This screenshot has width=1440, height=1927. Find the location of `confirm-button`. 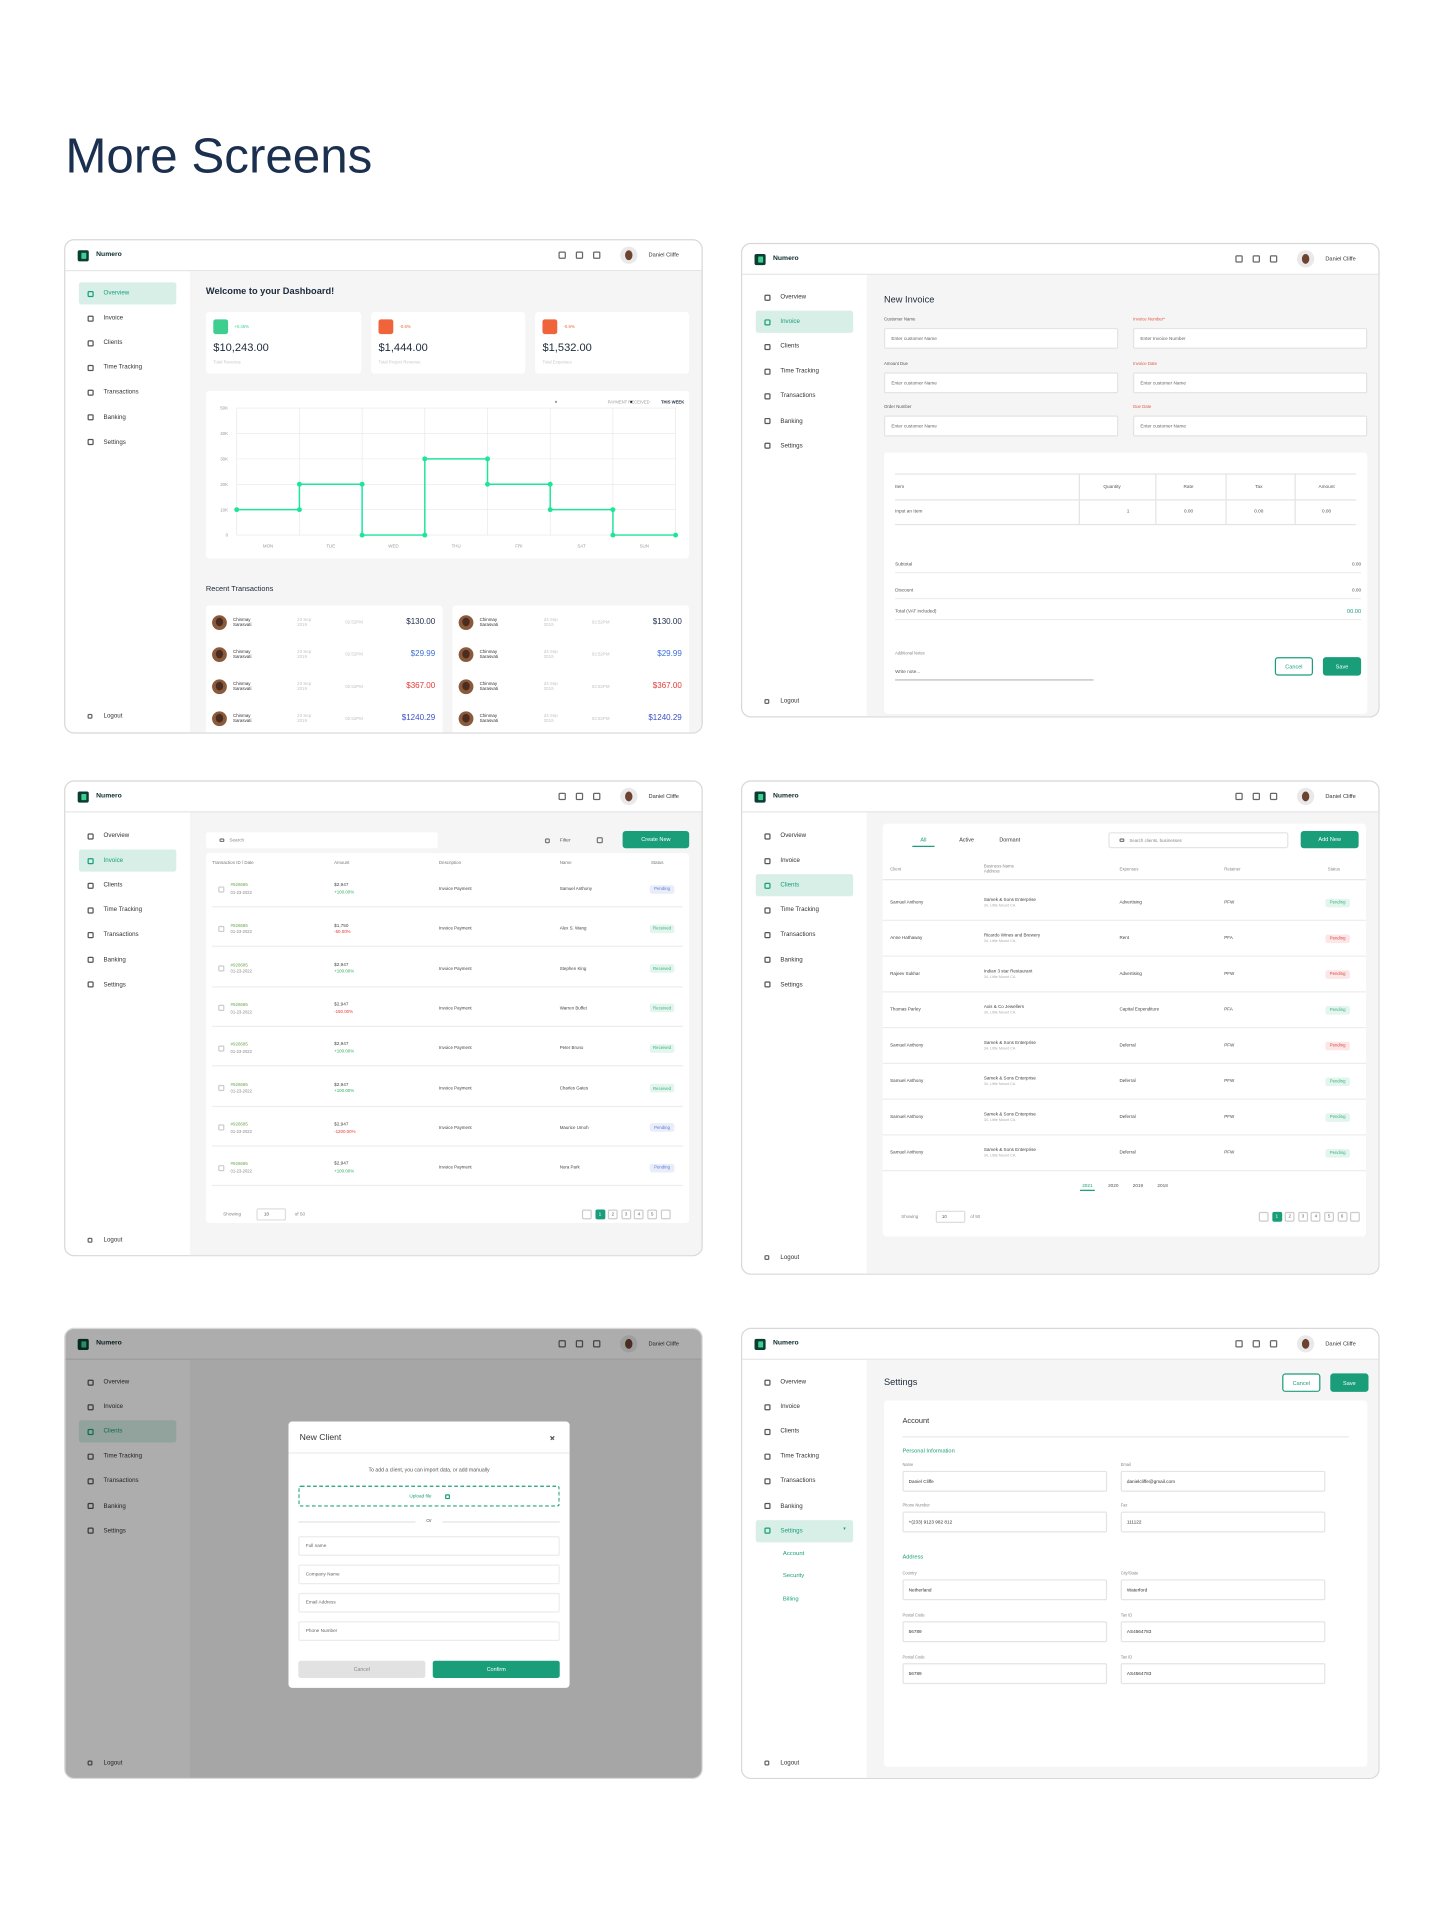

confirm-button is located at coordinates (496, 1669).